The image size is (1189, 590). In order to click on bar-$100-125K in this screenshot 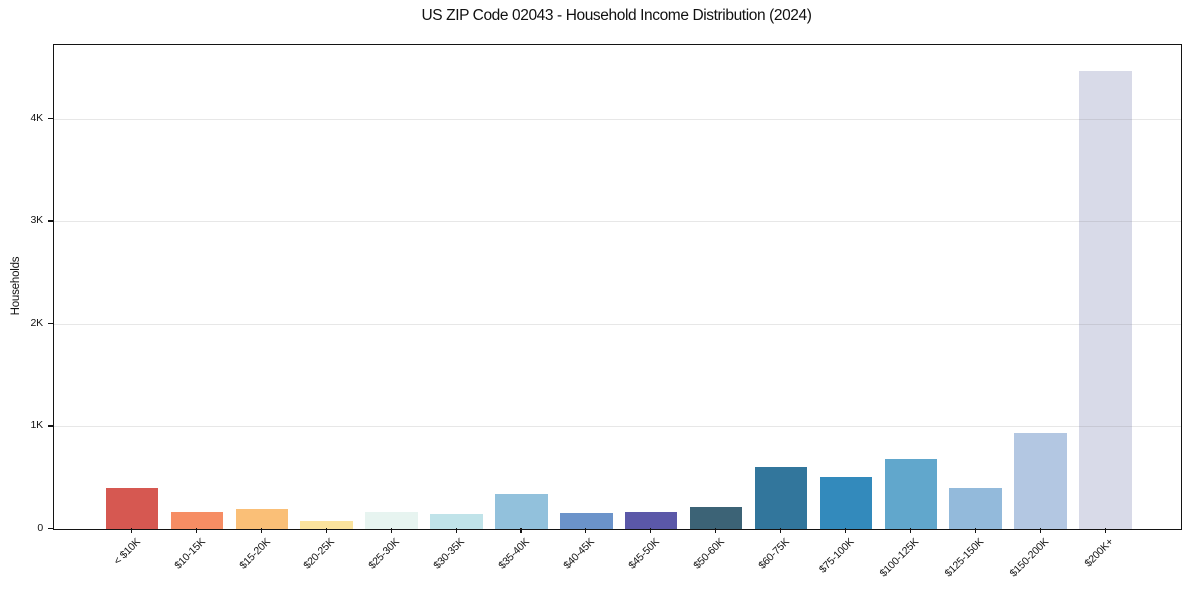, I will do `click(911, 494)`.